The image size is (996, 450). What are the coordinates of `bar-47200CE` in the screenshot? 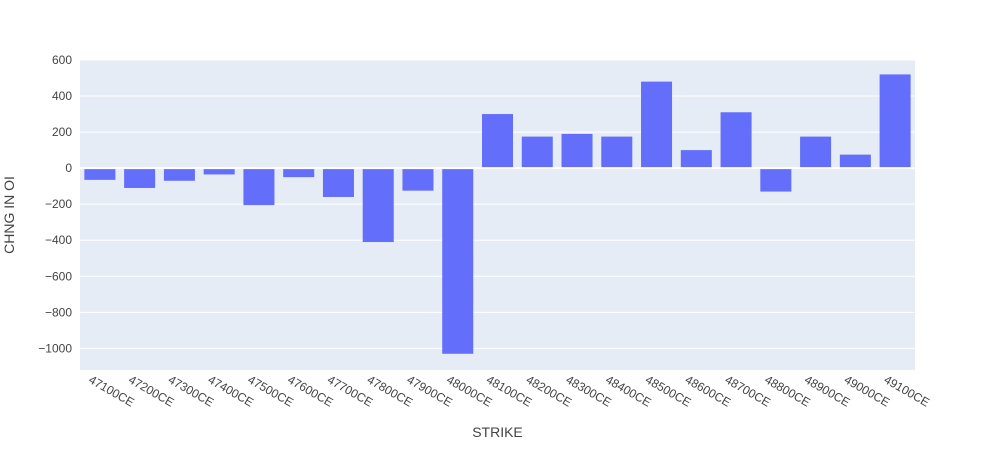 It's located at (140, 178).